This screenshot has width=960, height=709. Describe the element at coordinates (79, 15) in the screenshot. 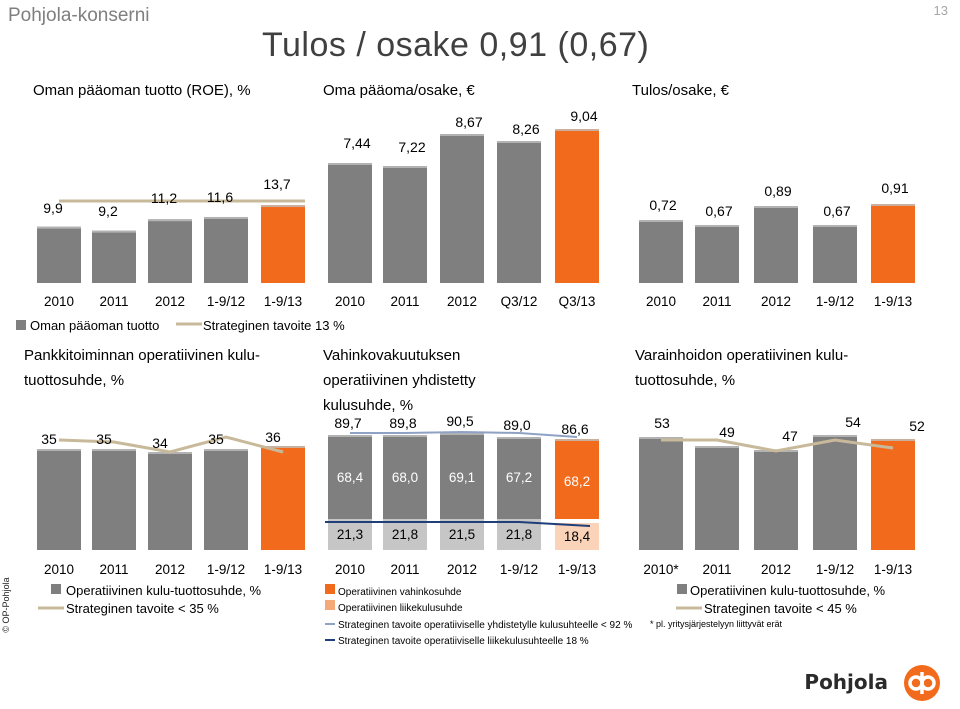

I see `company-name: Pohjola-konserni` at that location.